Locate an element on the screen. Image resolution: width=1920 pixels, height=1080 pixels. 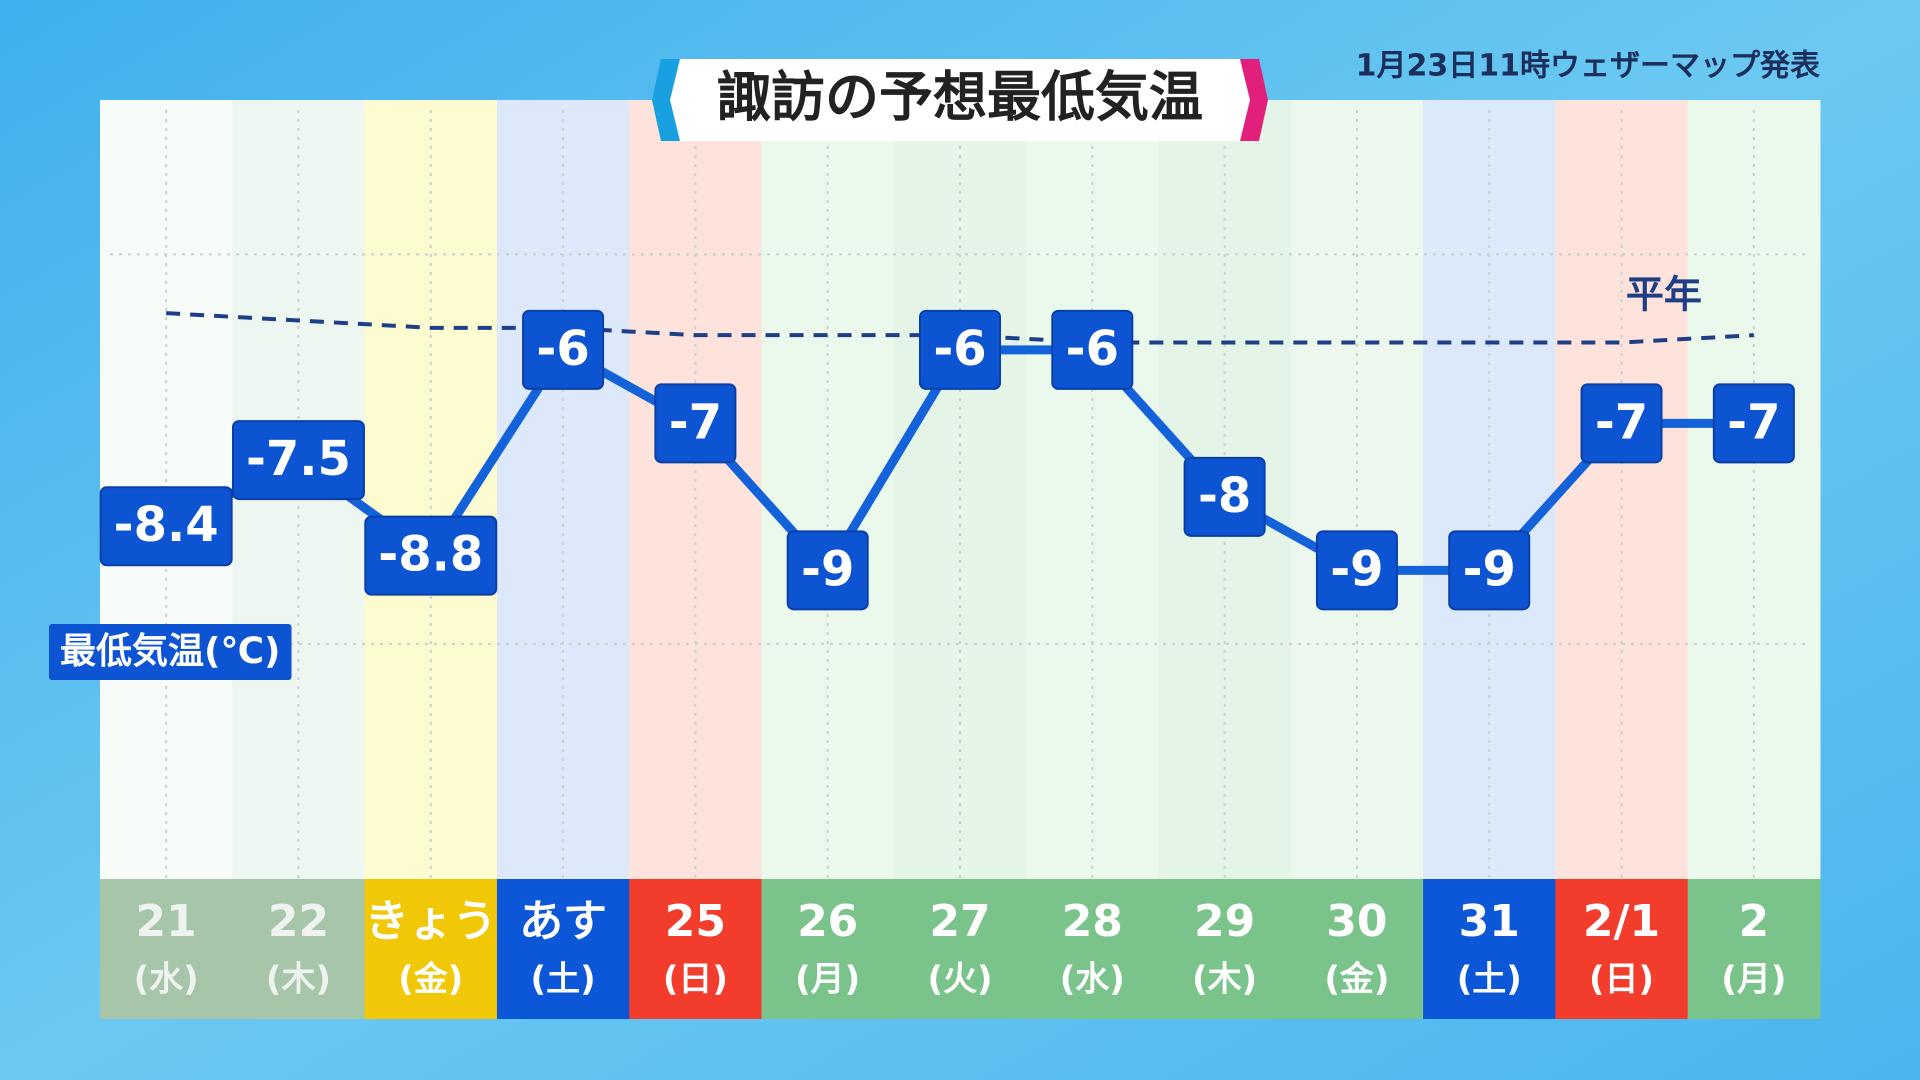
title-right-accent is located at coordinates (1254, 100).